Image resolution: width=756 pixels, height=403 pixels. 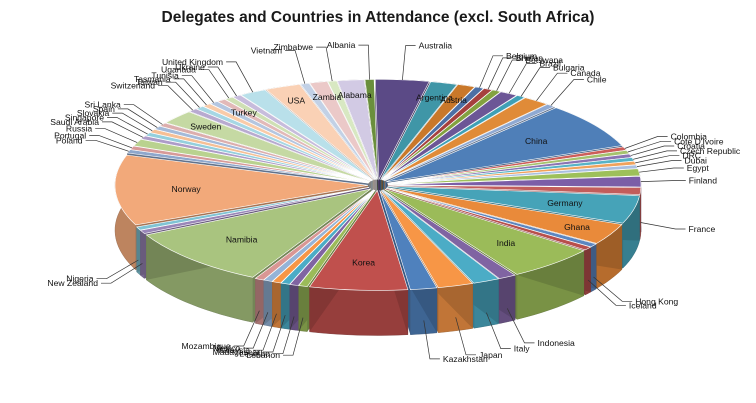 I want to click on label-korea: Korea, so click(x=363, y=262).